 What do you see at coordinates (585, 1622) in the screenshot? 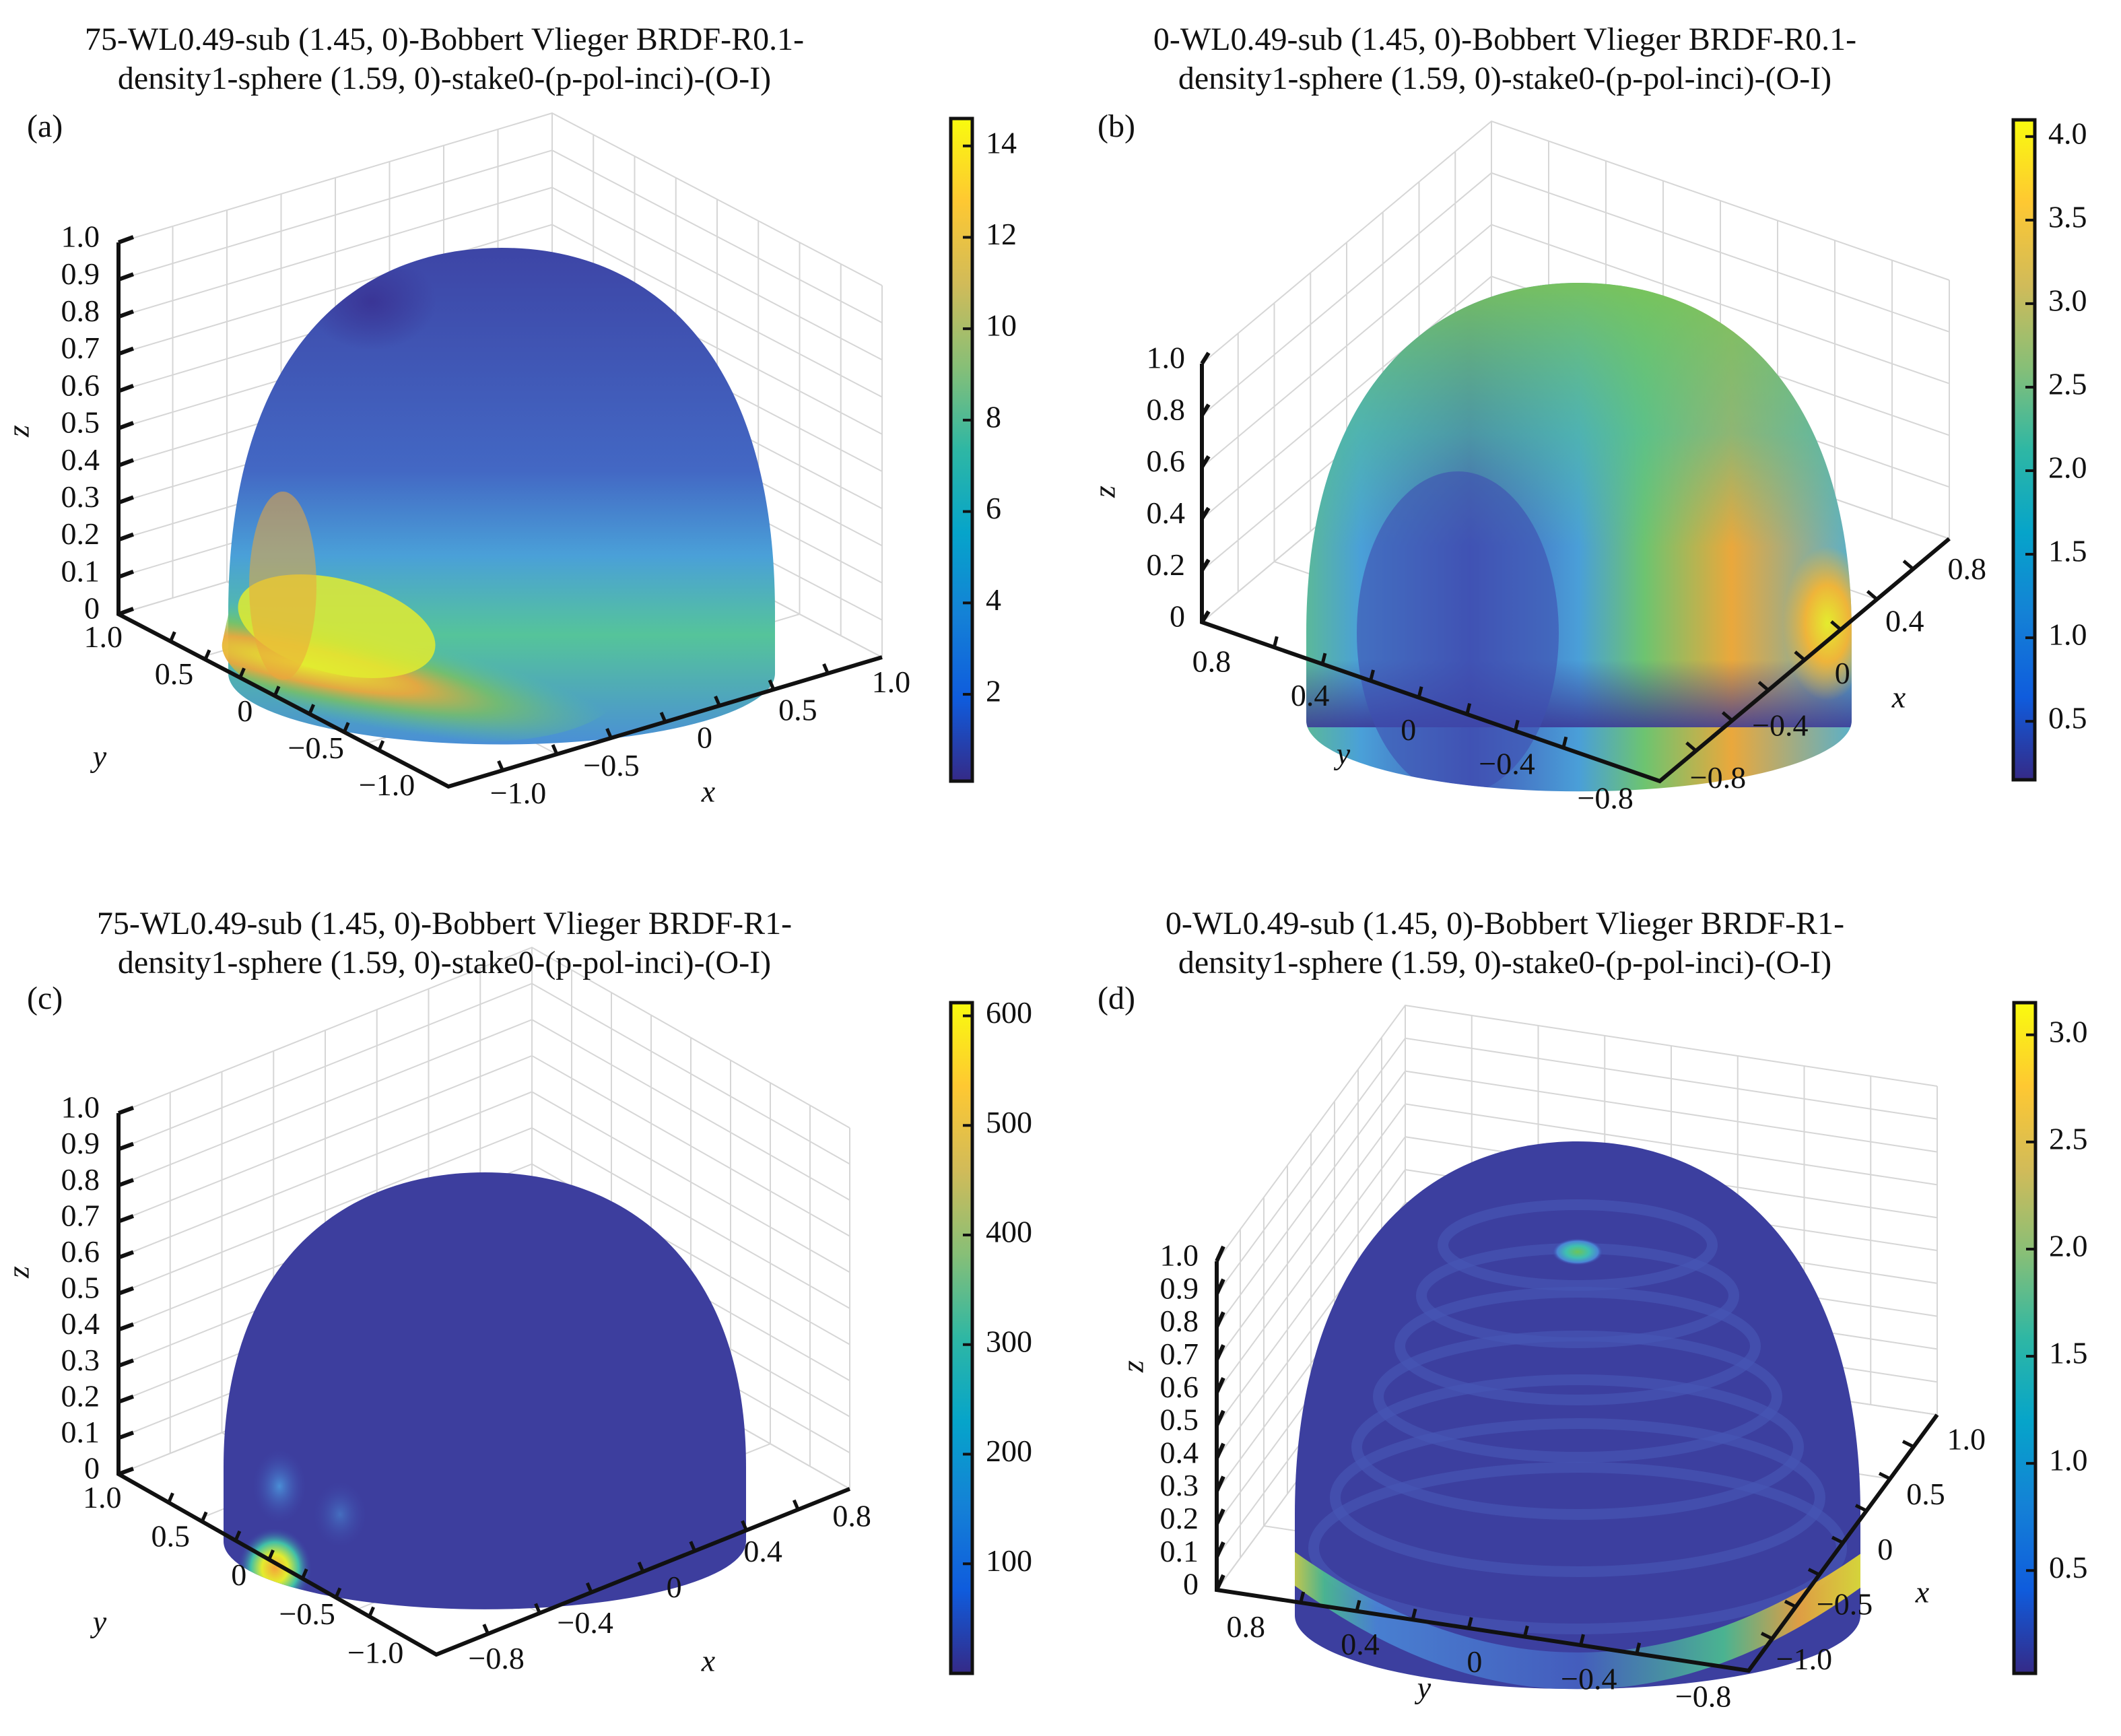
I see `x-tick-label: −0.4` at bounding box center [585, 1622].